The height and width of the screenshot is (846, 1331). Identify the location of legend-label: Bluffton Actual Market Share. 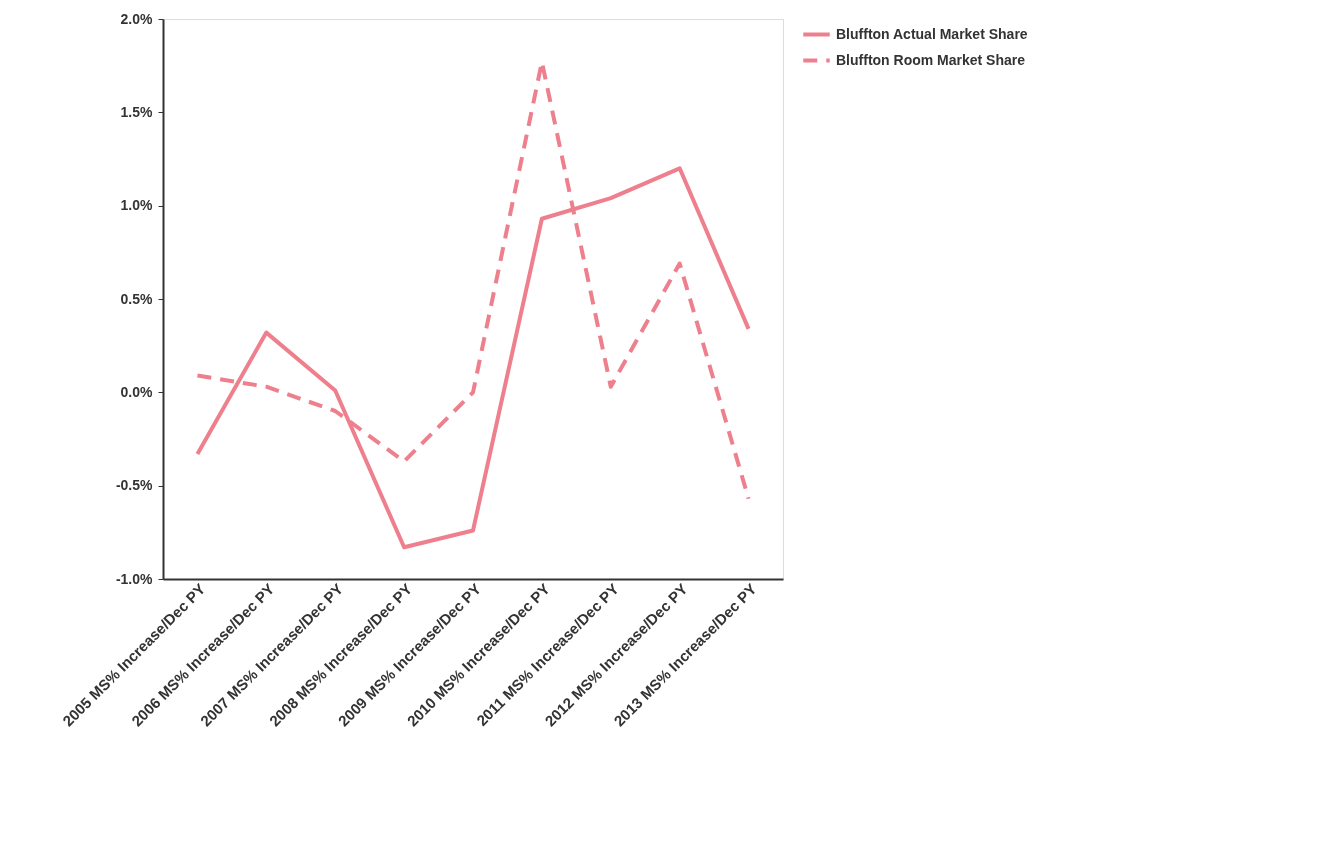
(932, 33).